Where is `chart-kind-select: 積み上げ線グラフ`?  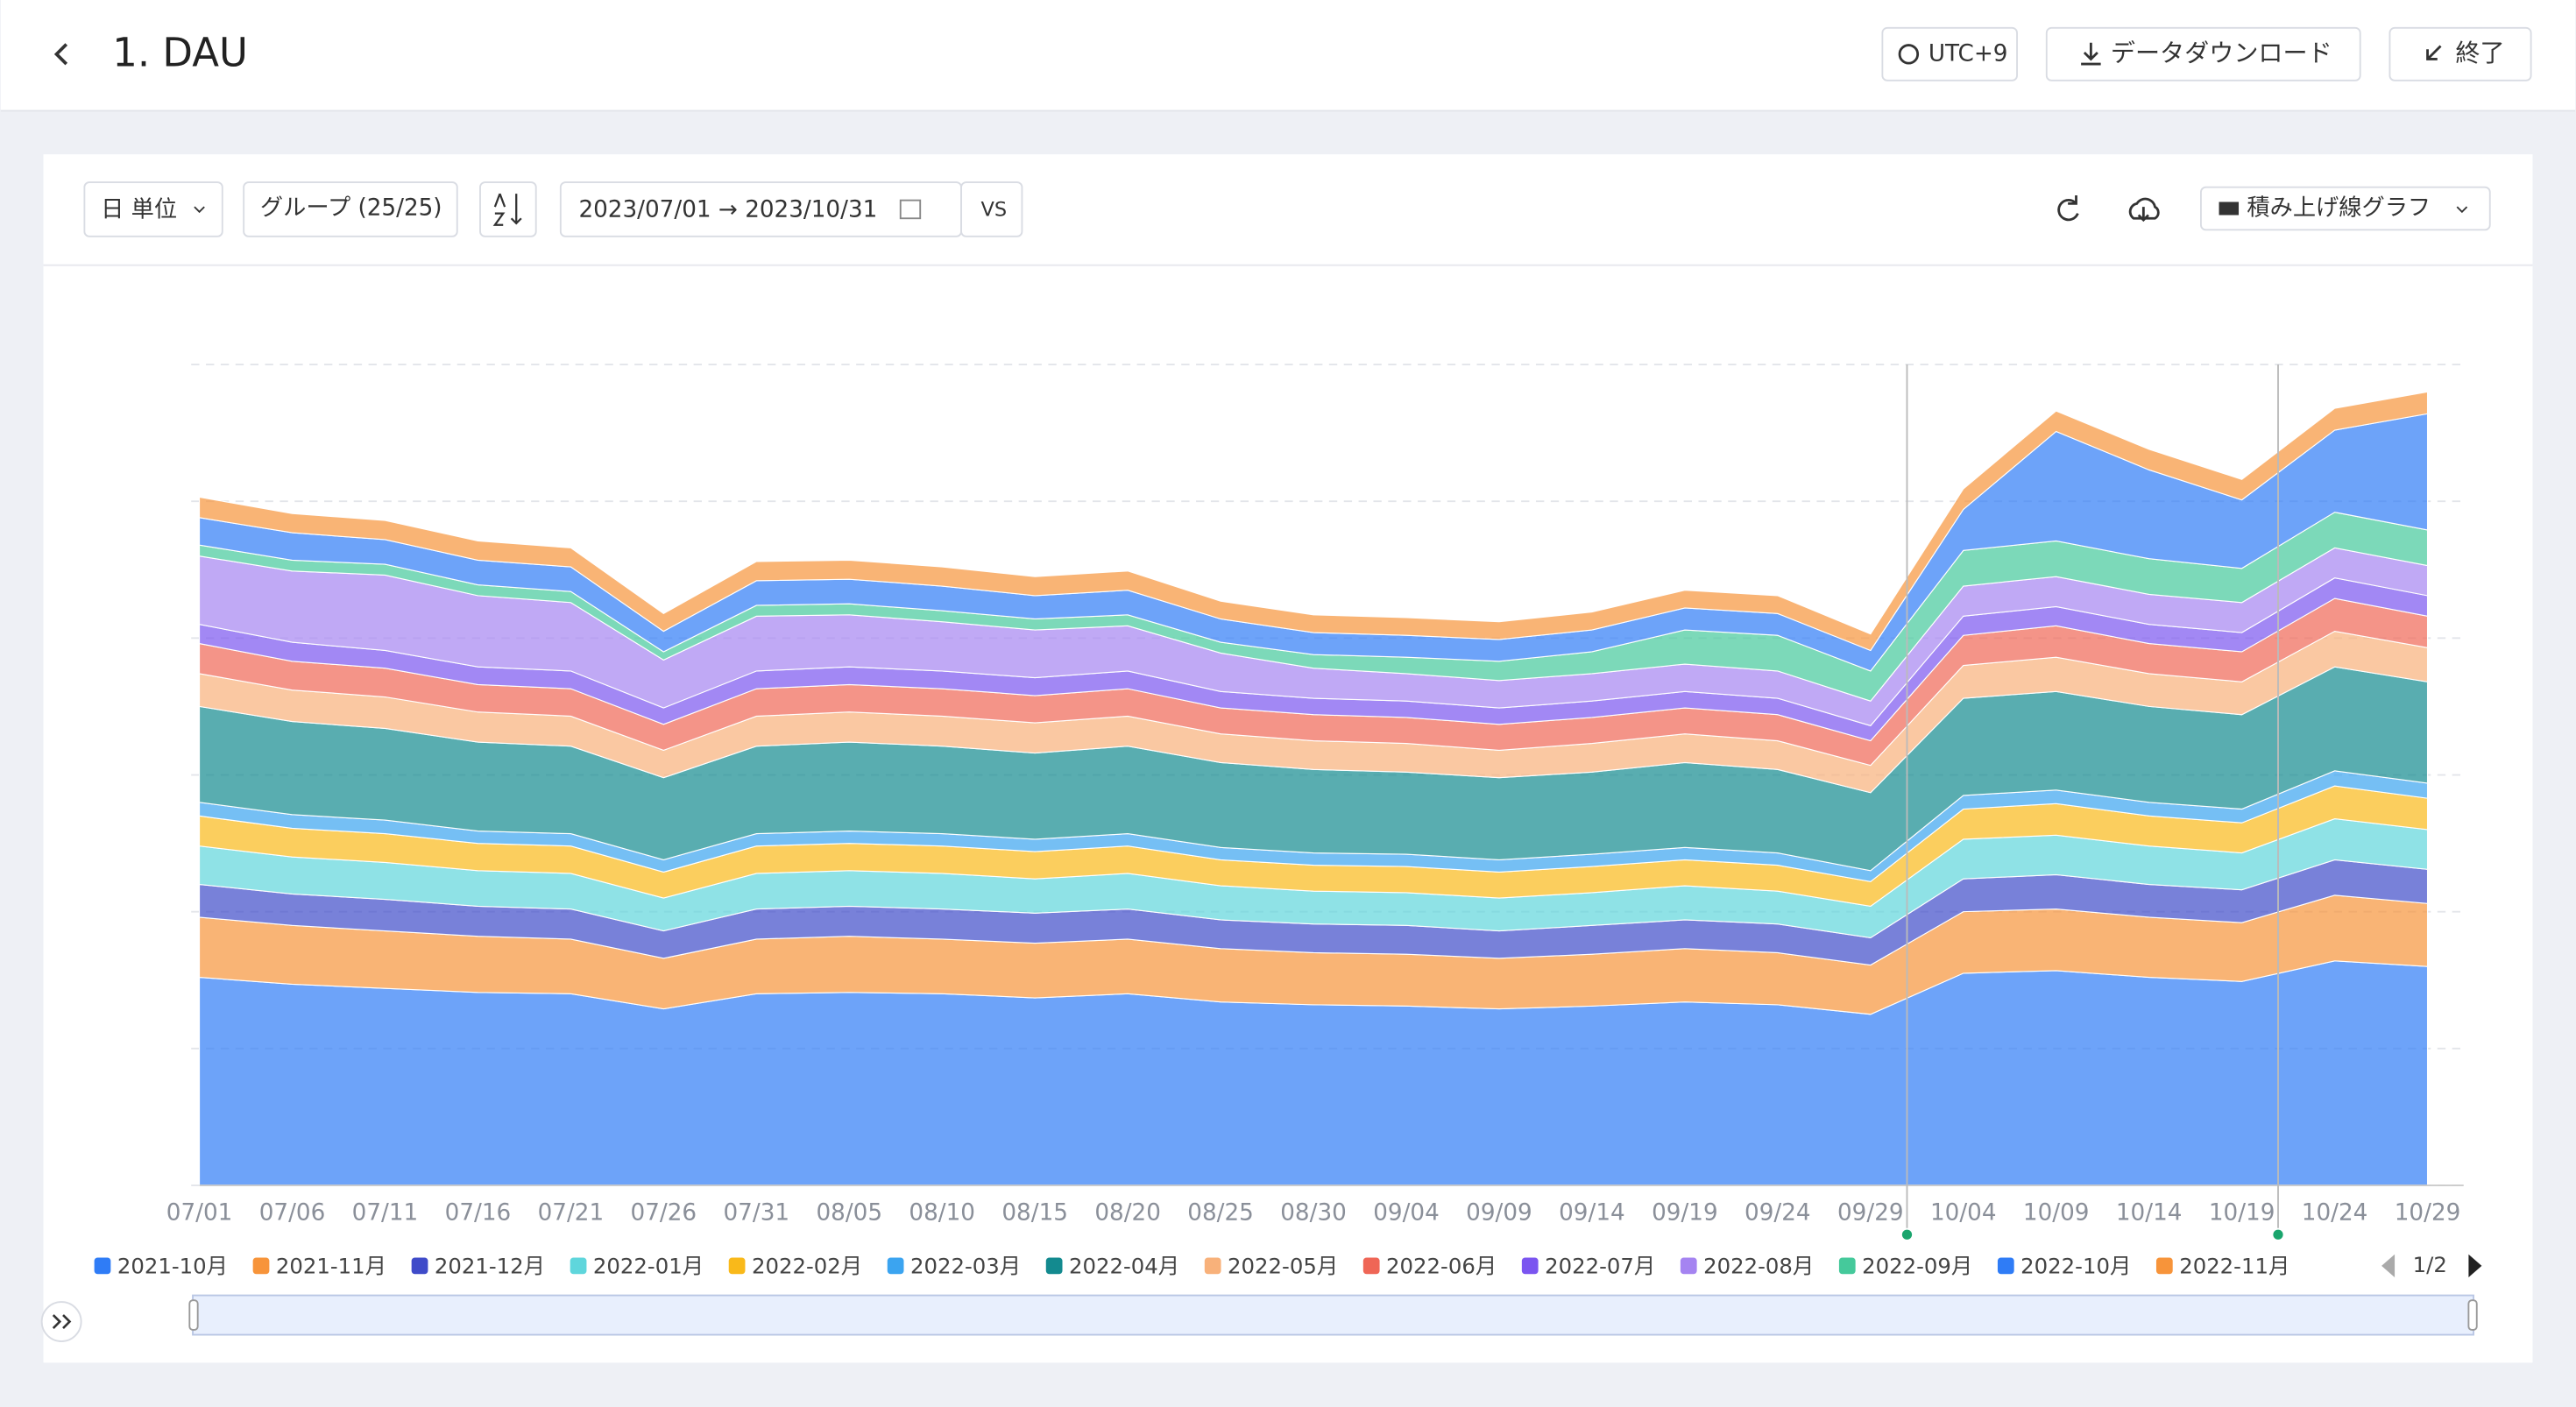
chart-kind-select: 積み上げ線グラフ is located at coordinates (2345, 208).